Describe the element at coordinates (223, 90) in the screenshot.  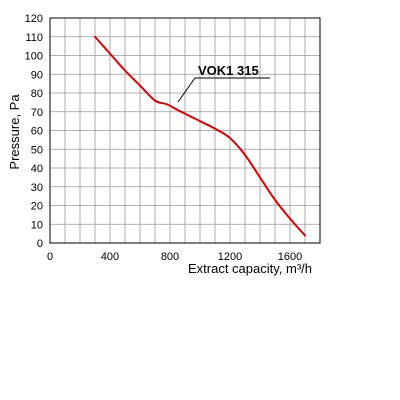
I see `annotation-leader-line` at that location.